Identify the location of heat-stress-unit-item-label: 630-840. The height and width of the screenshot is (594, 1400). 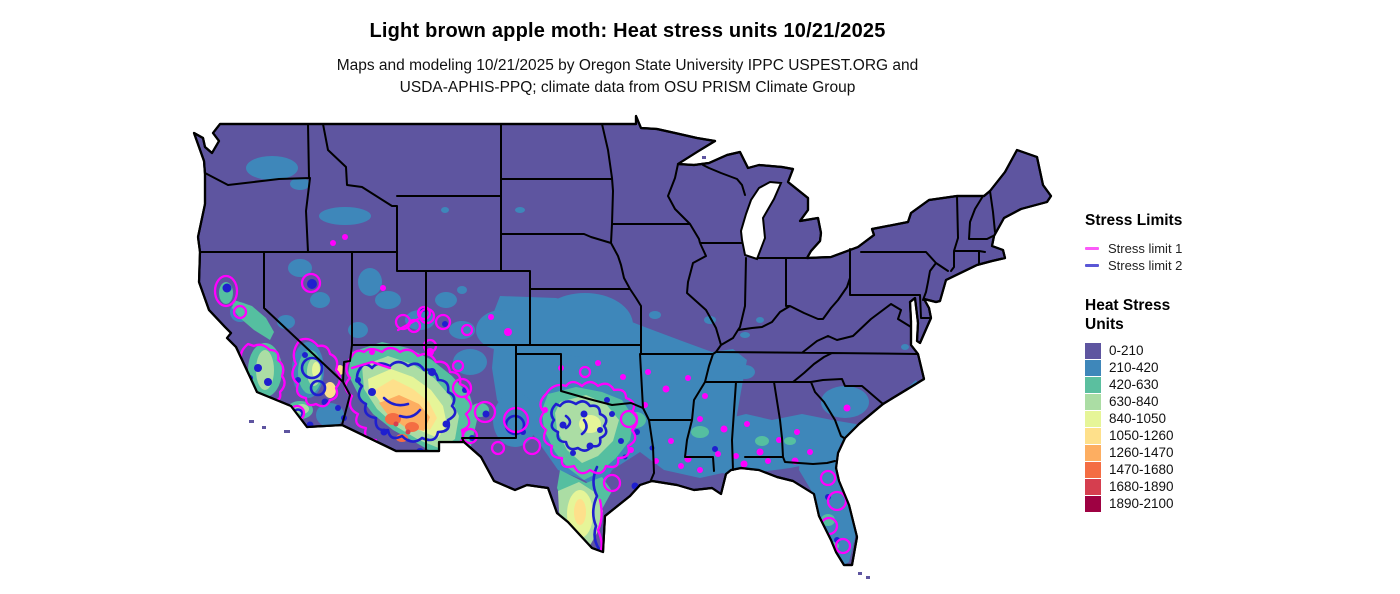
(1134, 401).